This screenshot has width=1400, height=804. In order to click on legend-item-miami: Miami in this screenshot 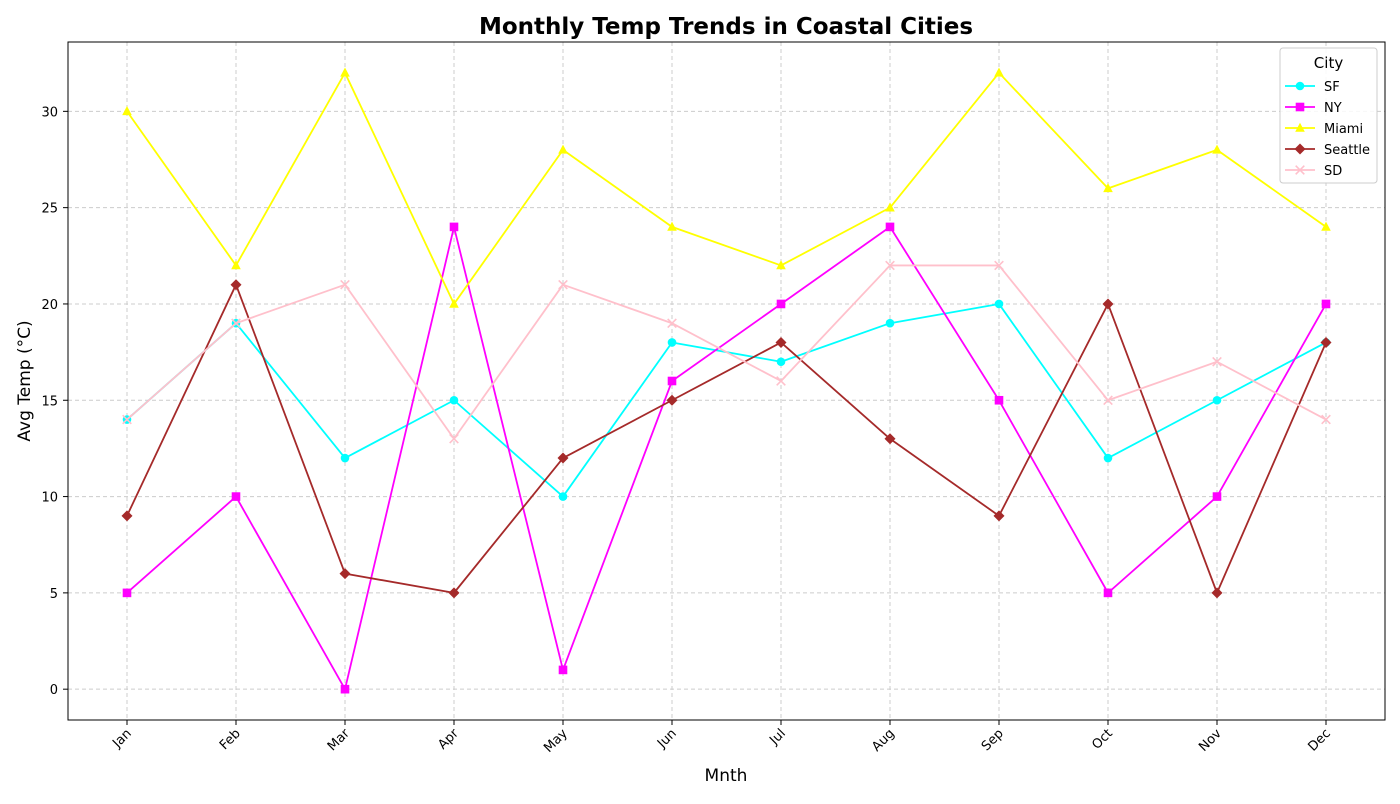, I will do `click(1324, 129)`.